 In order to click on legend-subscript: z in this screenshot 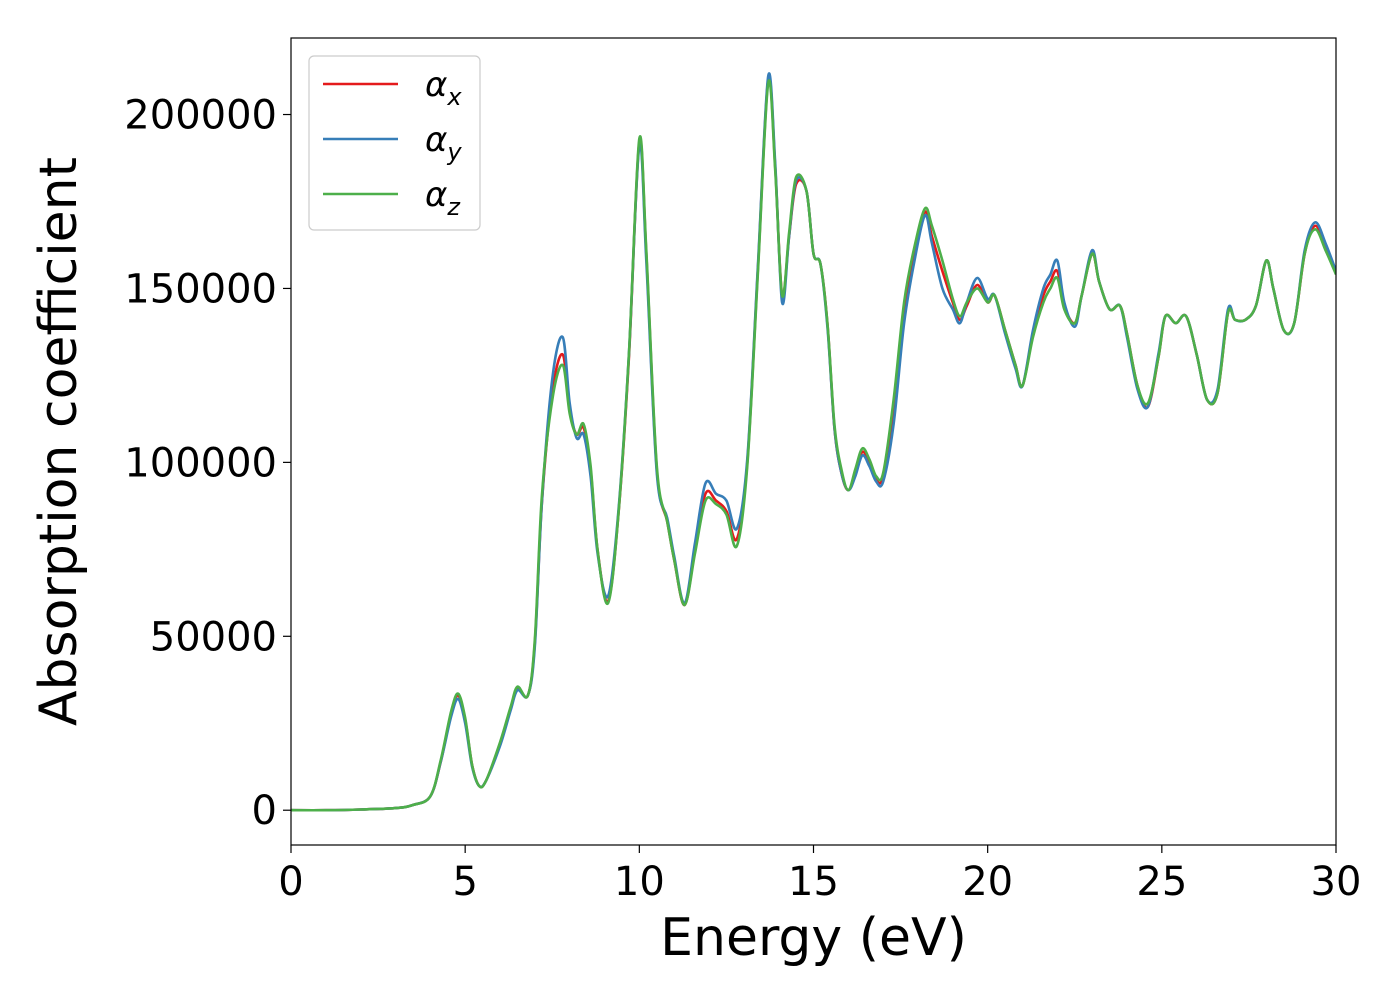, I will do `click(453, 207)`.